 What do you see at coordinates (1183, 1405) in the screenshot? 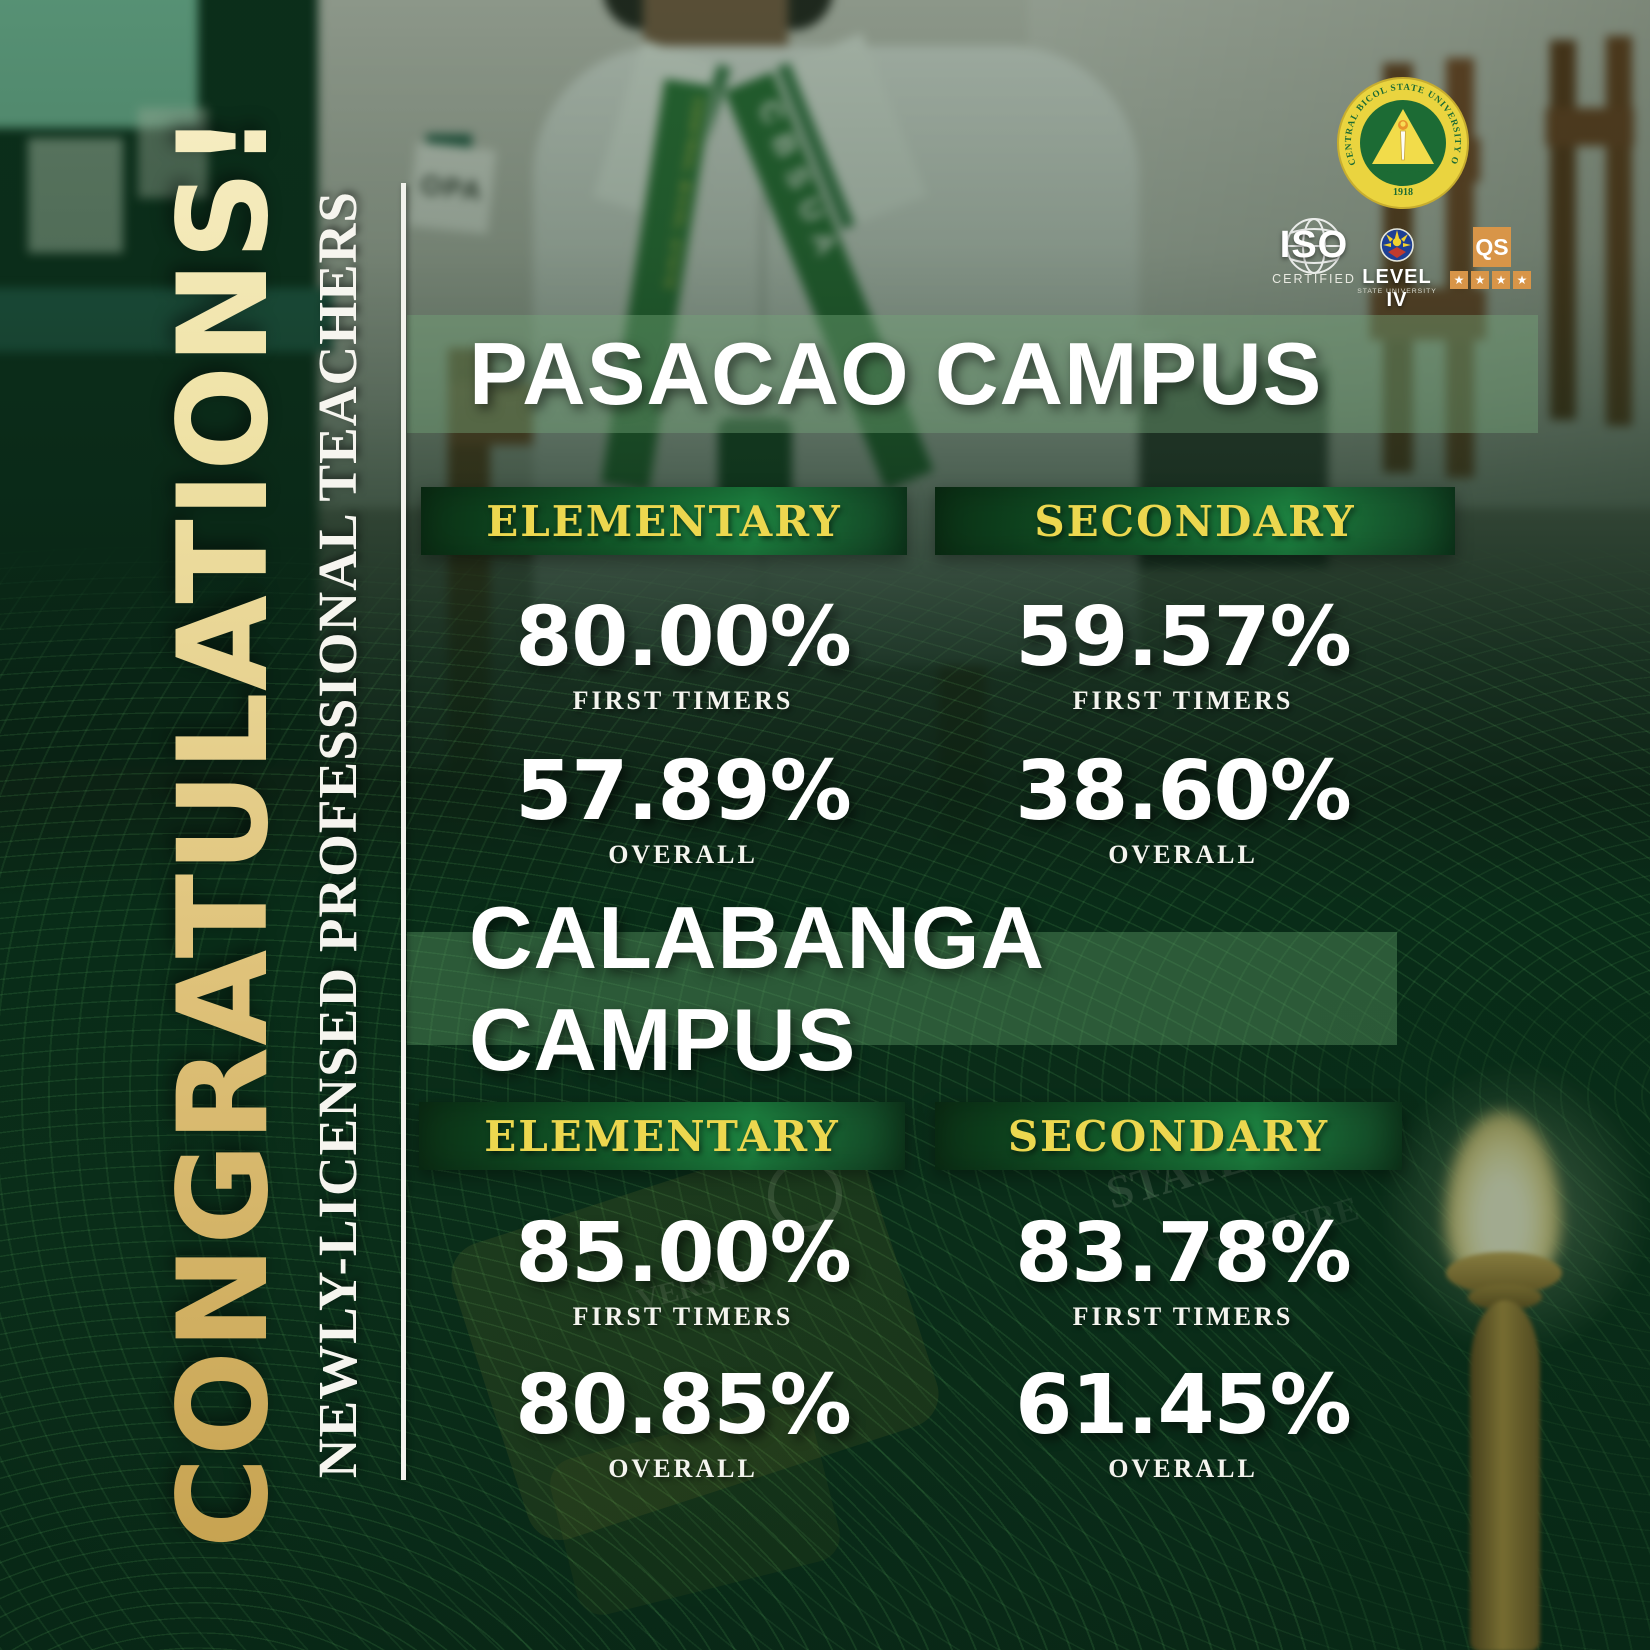
I see `stat-value: 61.45%` at bounding box center [1183, 1405].